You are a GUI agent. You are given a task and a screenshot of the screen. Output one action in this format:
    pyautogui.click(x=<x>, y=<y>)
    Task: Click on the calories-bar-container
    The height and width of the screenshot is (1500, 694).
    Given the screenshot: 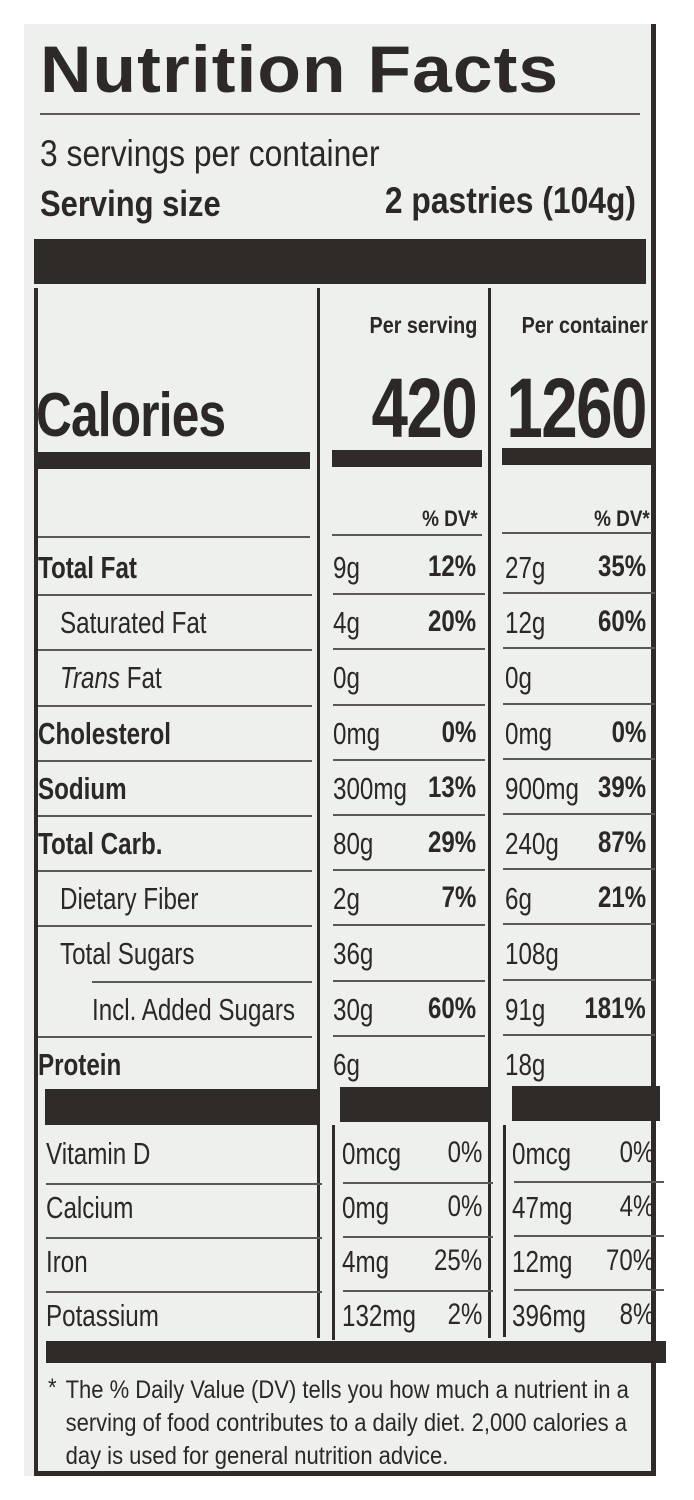 What is the action you would take?
    pyautogui.click(x=577, y=456)
    